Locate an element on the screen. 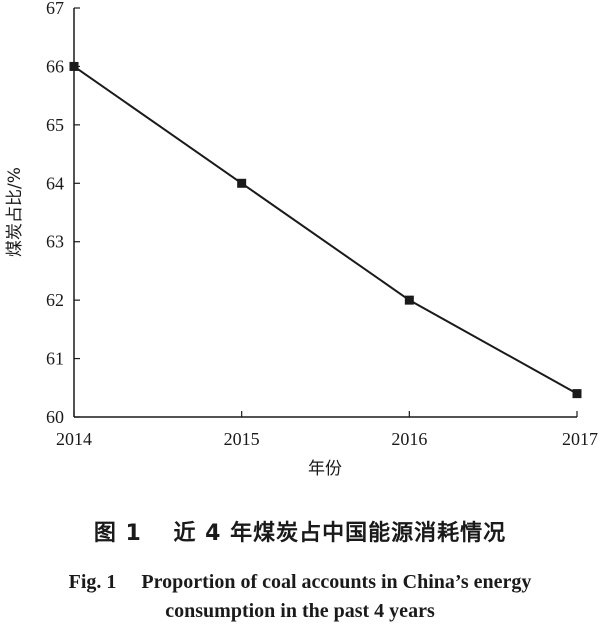  y-tick-label: 63 is located at coordinates (55, 242).